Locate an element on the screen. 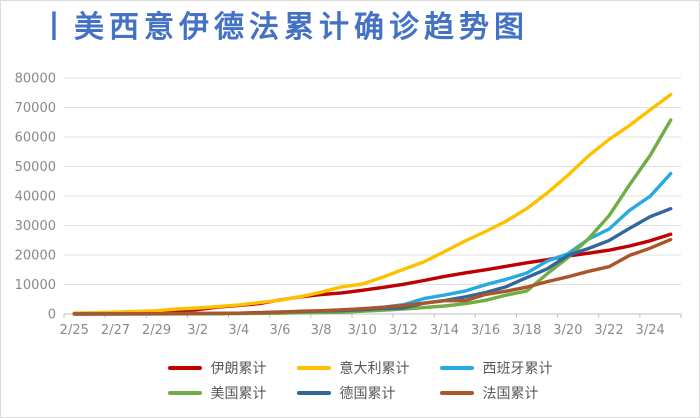  legend-item-iran: 伊朗累计 is located at coordinates (217, 368).